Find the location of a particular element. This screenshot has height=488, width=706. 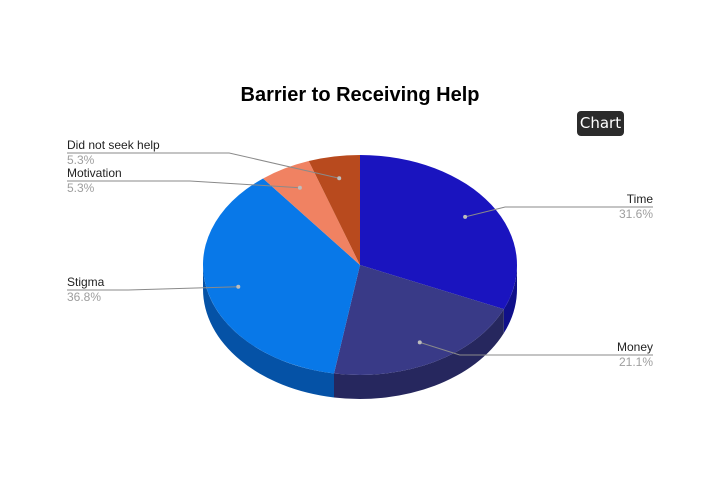

slice-percent: 21.1% is located at coordinates (636, 362).